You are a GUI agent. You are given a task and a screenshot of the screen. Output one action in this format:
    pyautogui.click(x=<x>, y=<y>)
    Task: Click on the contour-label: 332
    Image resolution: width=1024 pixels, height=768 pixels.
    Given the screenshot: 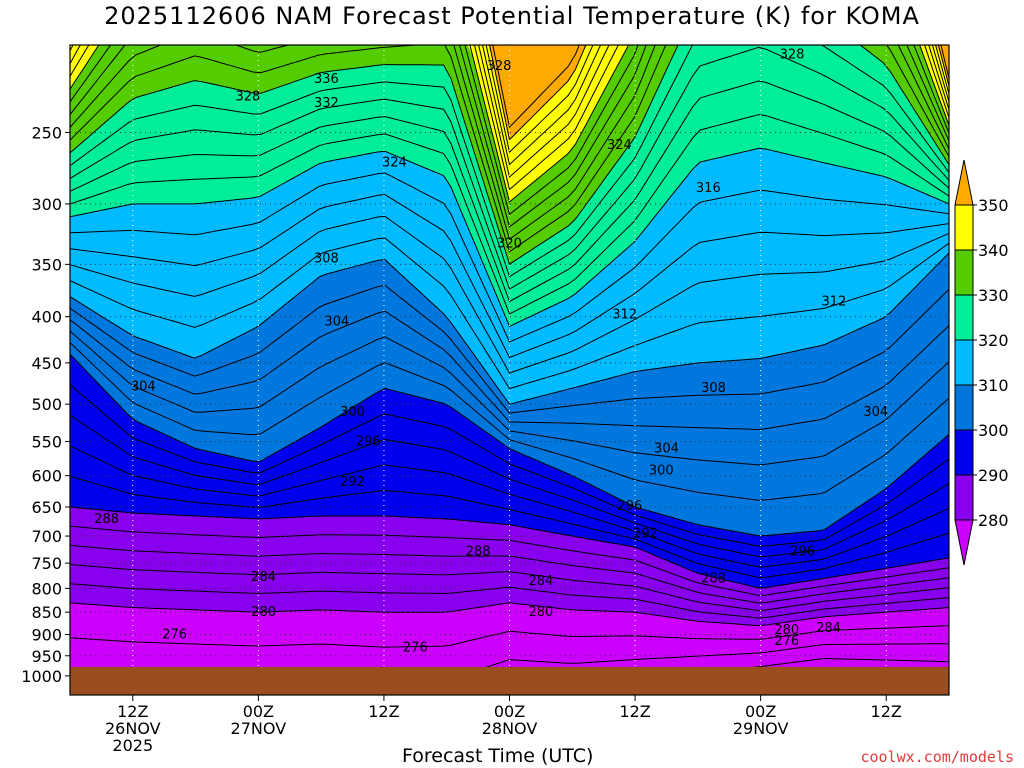 What is the action you would take?
    pyautogui.click(x=326, y=103)
    